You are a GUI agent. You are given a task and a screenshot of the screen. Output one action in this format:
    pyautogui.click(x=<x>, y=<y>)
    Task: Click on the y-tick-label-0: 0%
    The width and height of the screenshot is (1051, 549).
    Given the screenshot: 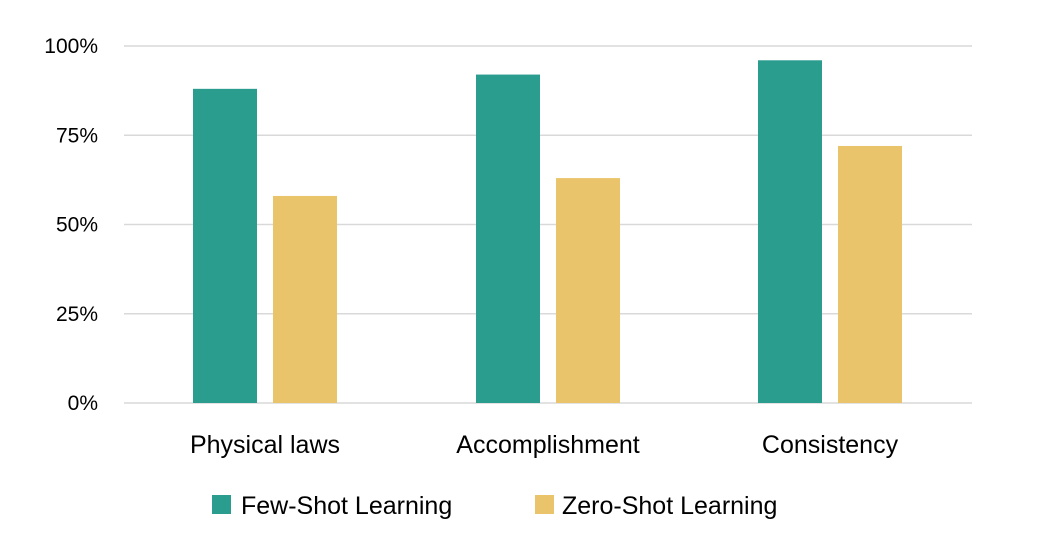 What is the action you would take?
    pyautogui.click(x=83, y=403)
    